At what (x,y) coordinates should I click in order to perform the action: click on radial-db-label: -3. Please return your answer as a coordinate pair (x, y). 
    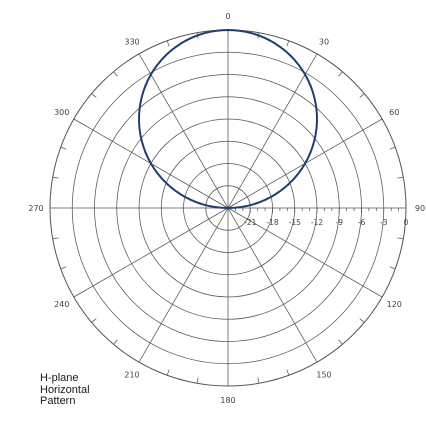
    Looking at the image, I should click on (384, 222).